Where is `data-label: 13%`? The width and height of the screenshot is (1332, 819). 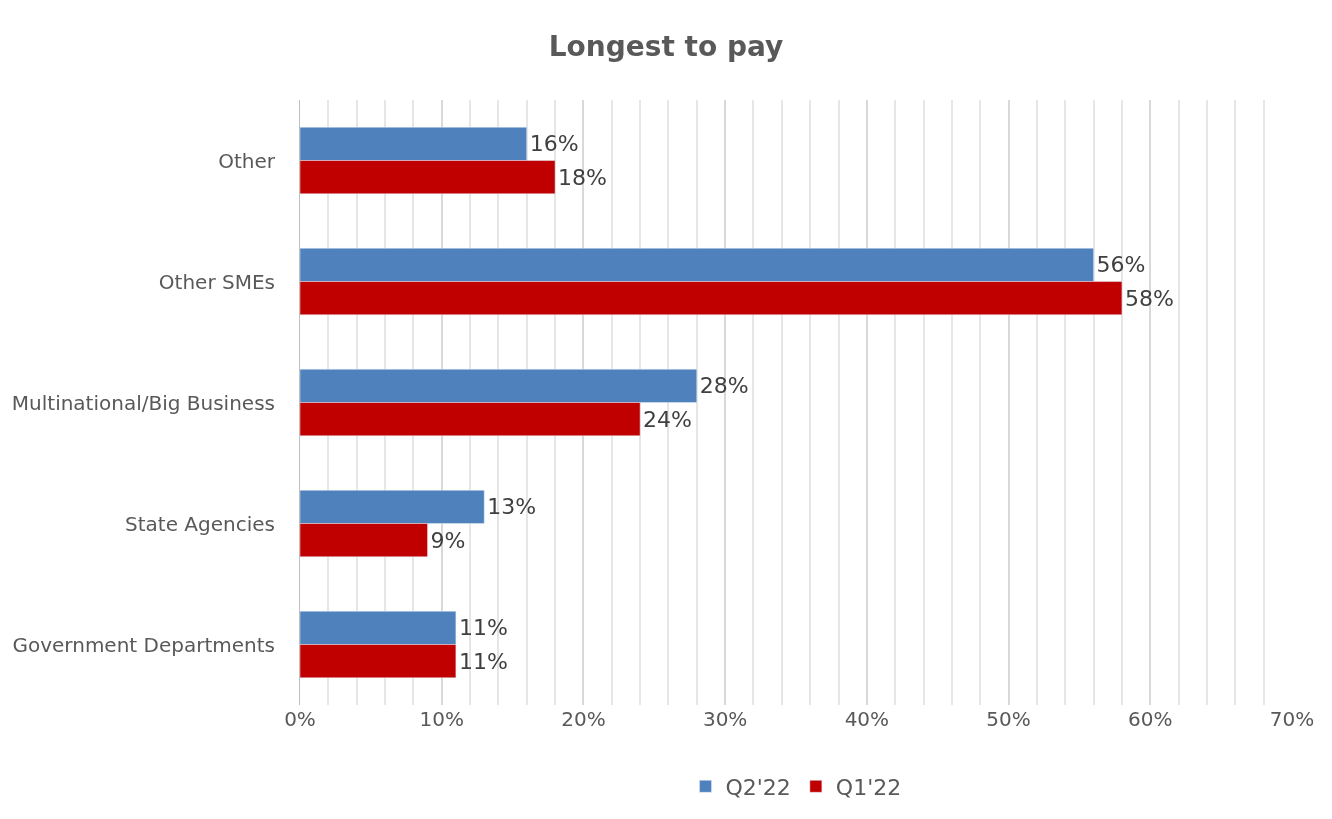 data-label: 13% is located at coordinates (512, 507).